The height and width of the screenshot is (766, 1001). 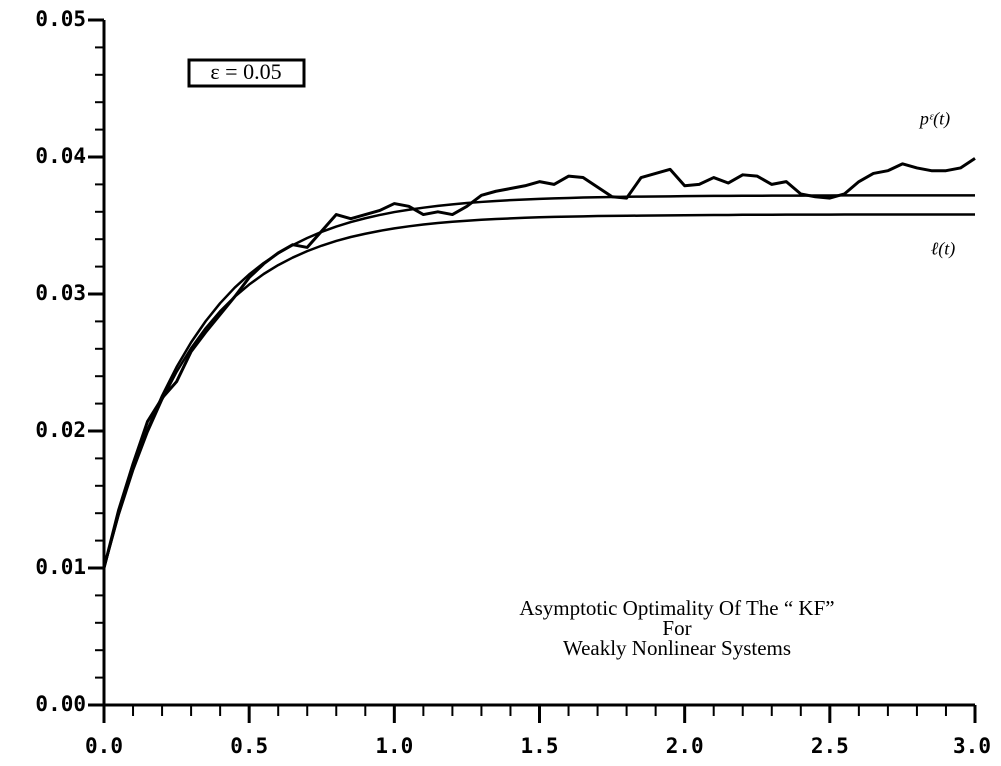 I want to click on annotation: Weakly Nonlinear Systems, so click(x=677, y=648).